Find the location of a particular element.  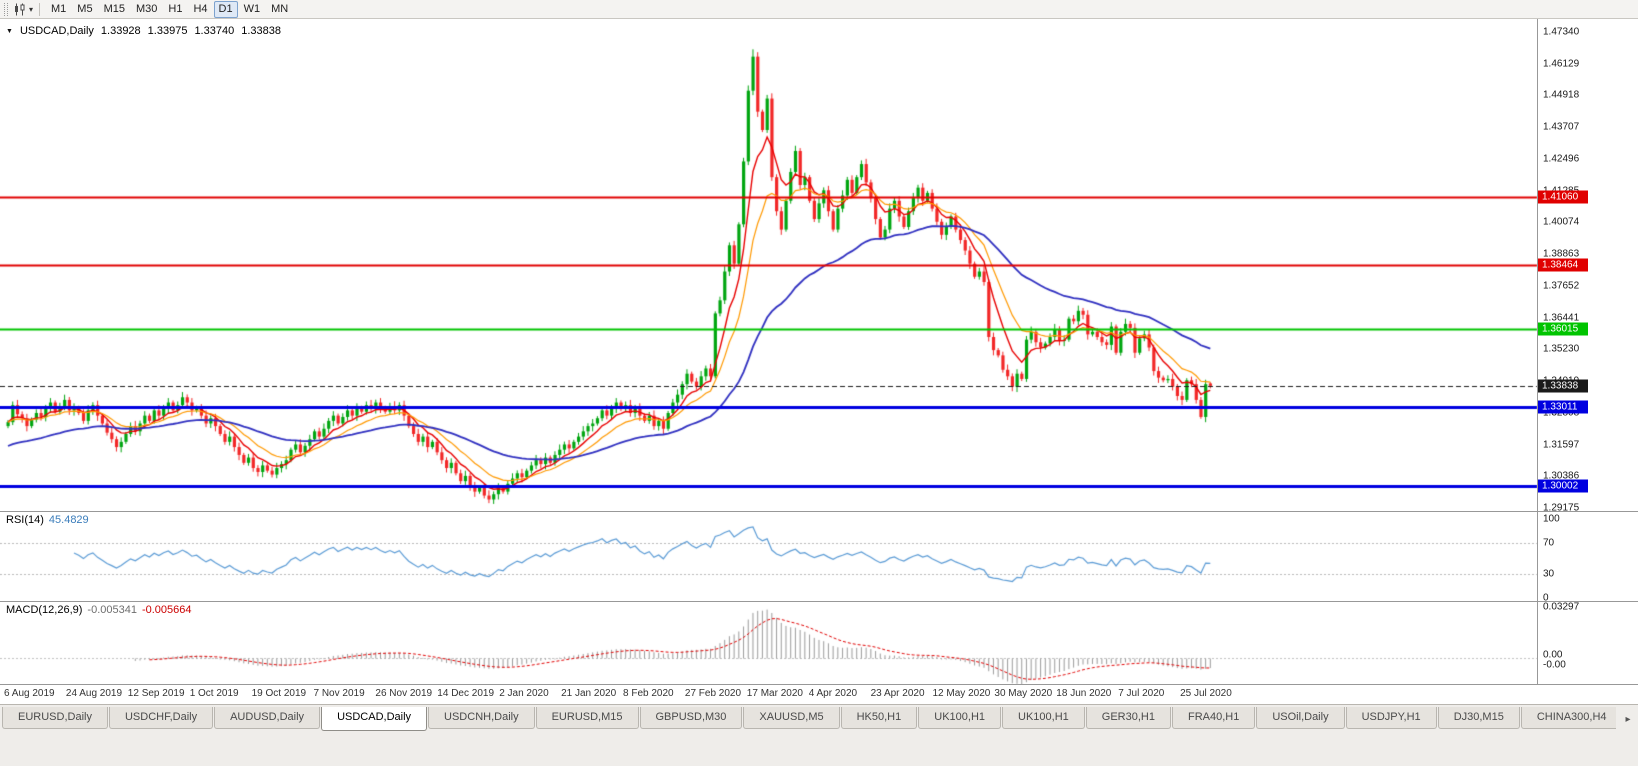

price-tick: 1.46129 is located at coordinates (1561, 64).